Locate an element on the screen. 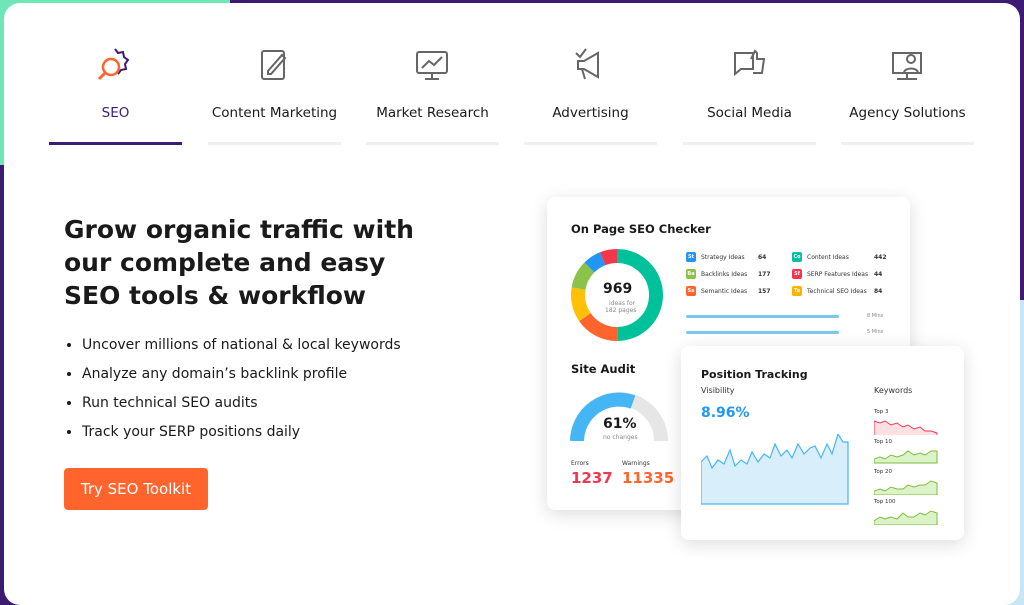 This screenshot has height=605, width=1024. keyword-label: Top 20 is located at coordinates (883, 472).